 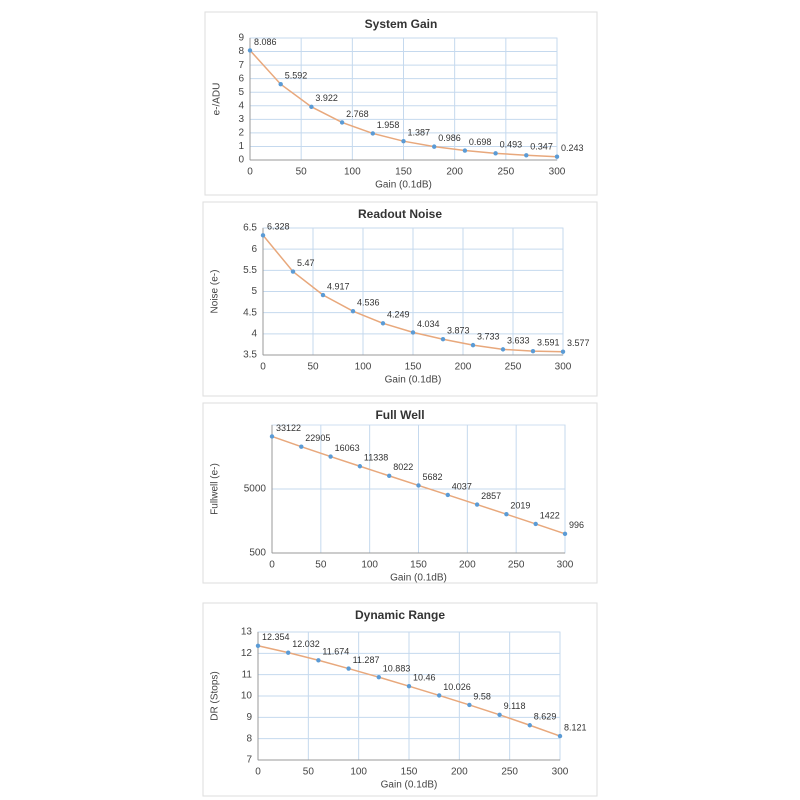 I want to click on data-label: 8.086, so click(x=265, y=42).